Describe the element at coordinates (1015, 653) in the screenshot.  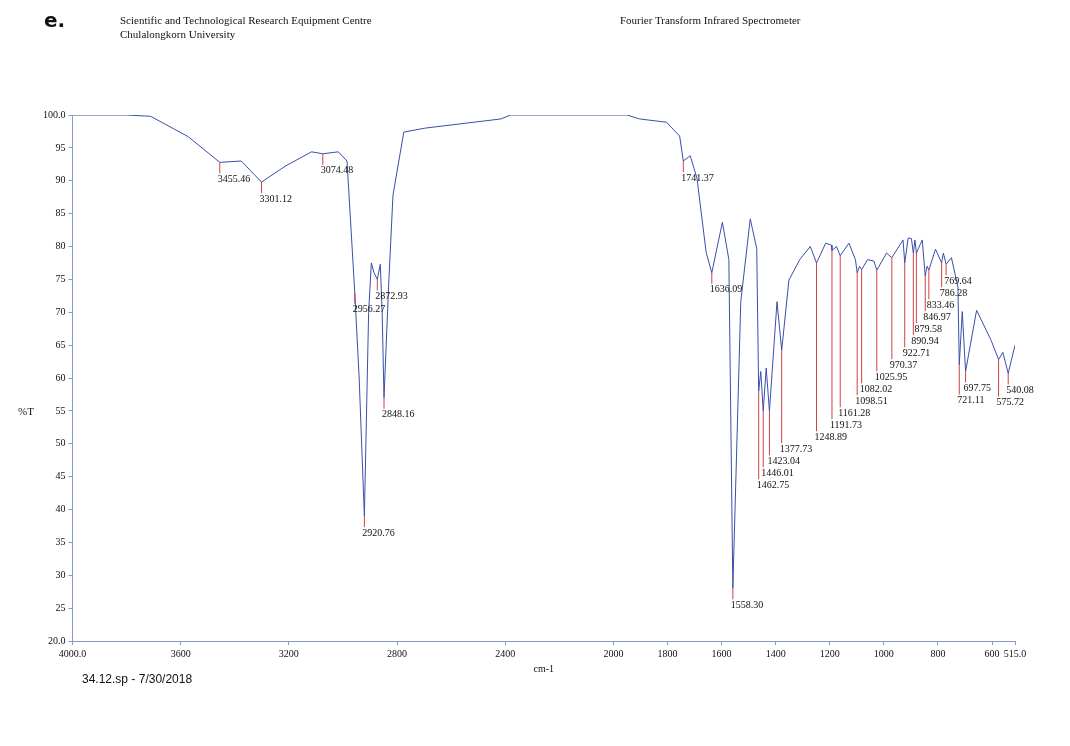
I see `x-tick-label: 515.0` at that location.